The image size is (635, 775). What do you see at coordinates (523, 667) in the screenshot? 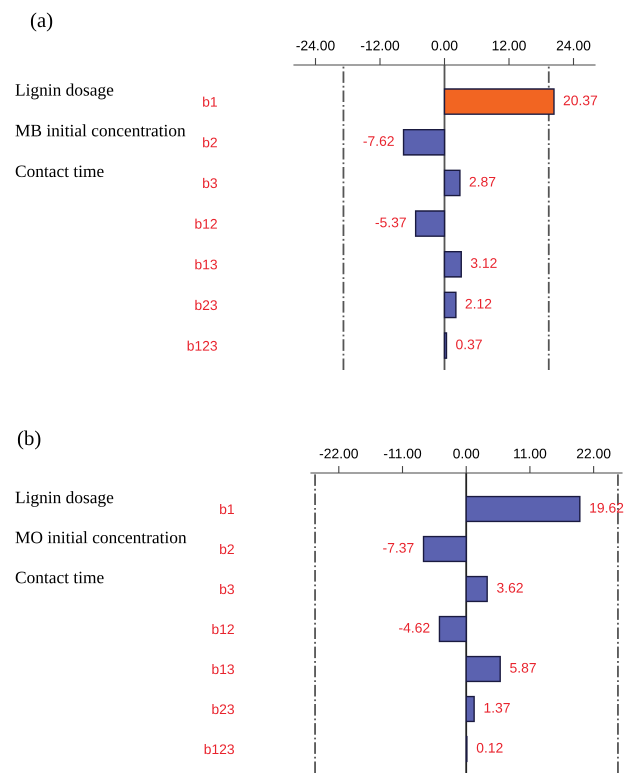
I see `data-label: 5.87` at bounding box center [523, 667].